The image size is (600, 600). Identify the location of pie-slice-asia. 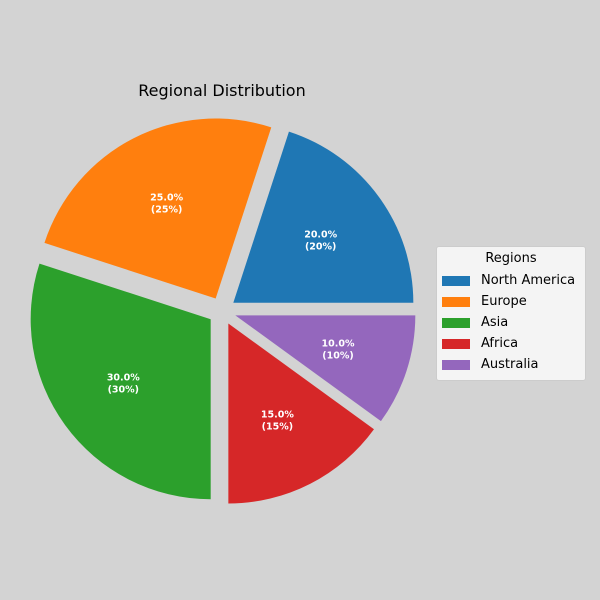
(120, 381).